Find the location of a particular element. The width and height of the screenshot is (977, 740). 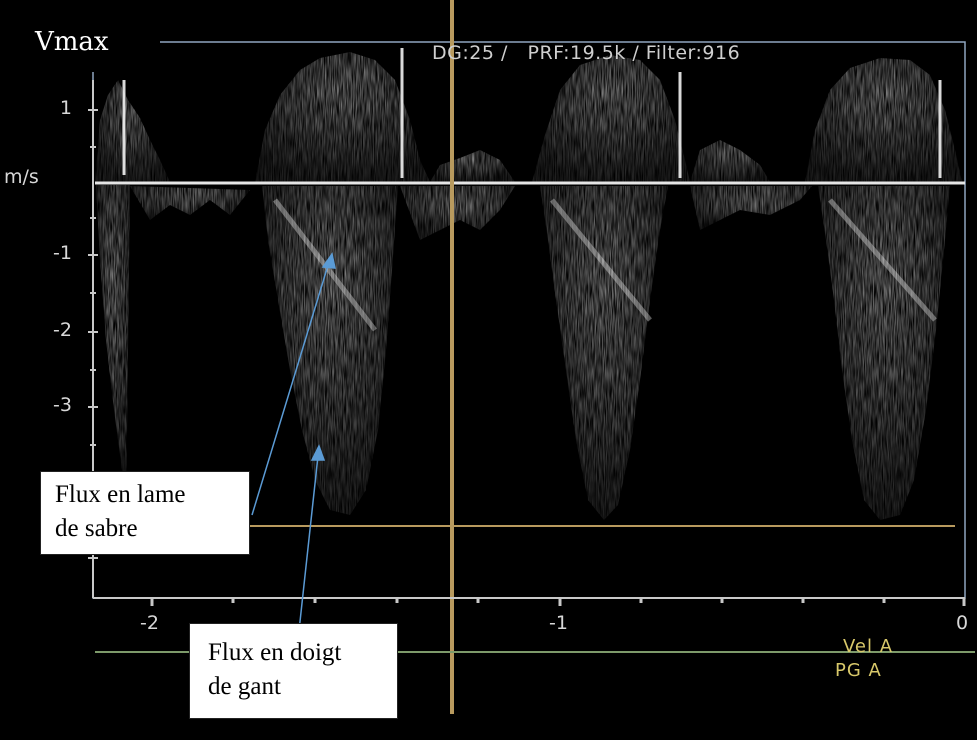

forward-spectrum-spikes is located at coordinates (532, 113).